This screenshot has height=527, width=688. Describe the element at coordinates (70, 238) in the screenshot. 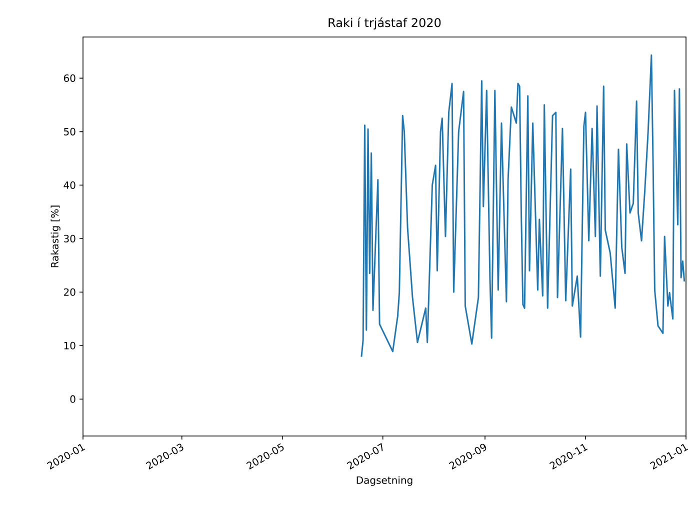

I see `y-tick-label: 30` at that location.